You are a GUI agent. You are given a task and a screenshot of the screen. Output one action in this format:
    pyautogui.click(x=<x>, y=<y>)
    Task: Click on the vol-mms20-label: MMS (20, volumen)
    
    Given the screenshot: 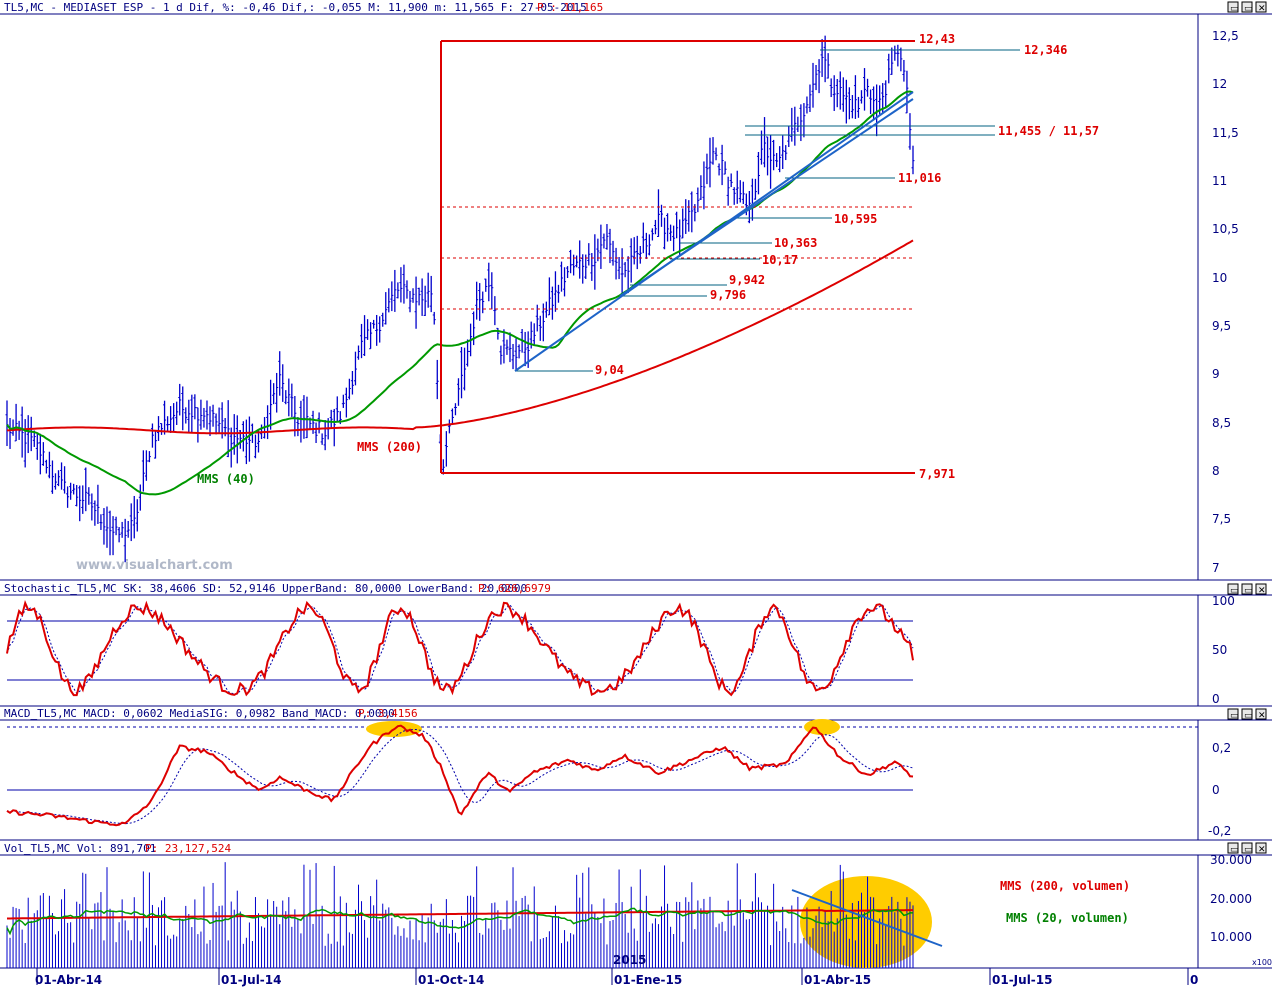 What is the action you would take?
    pyautogui.click(x=1067, y=918)
    